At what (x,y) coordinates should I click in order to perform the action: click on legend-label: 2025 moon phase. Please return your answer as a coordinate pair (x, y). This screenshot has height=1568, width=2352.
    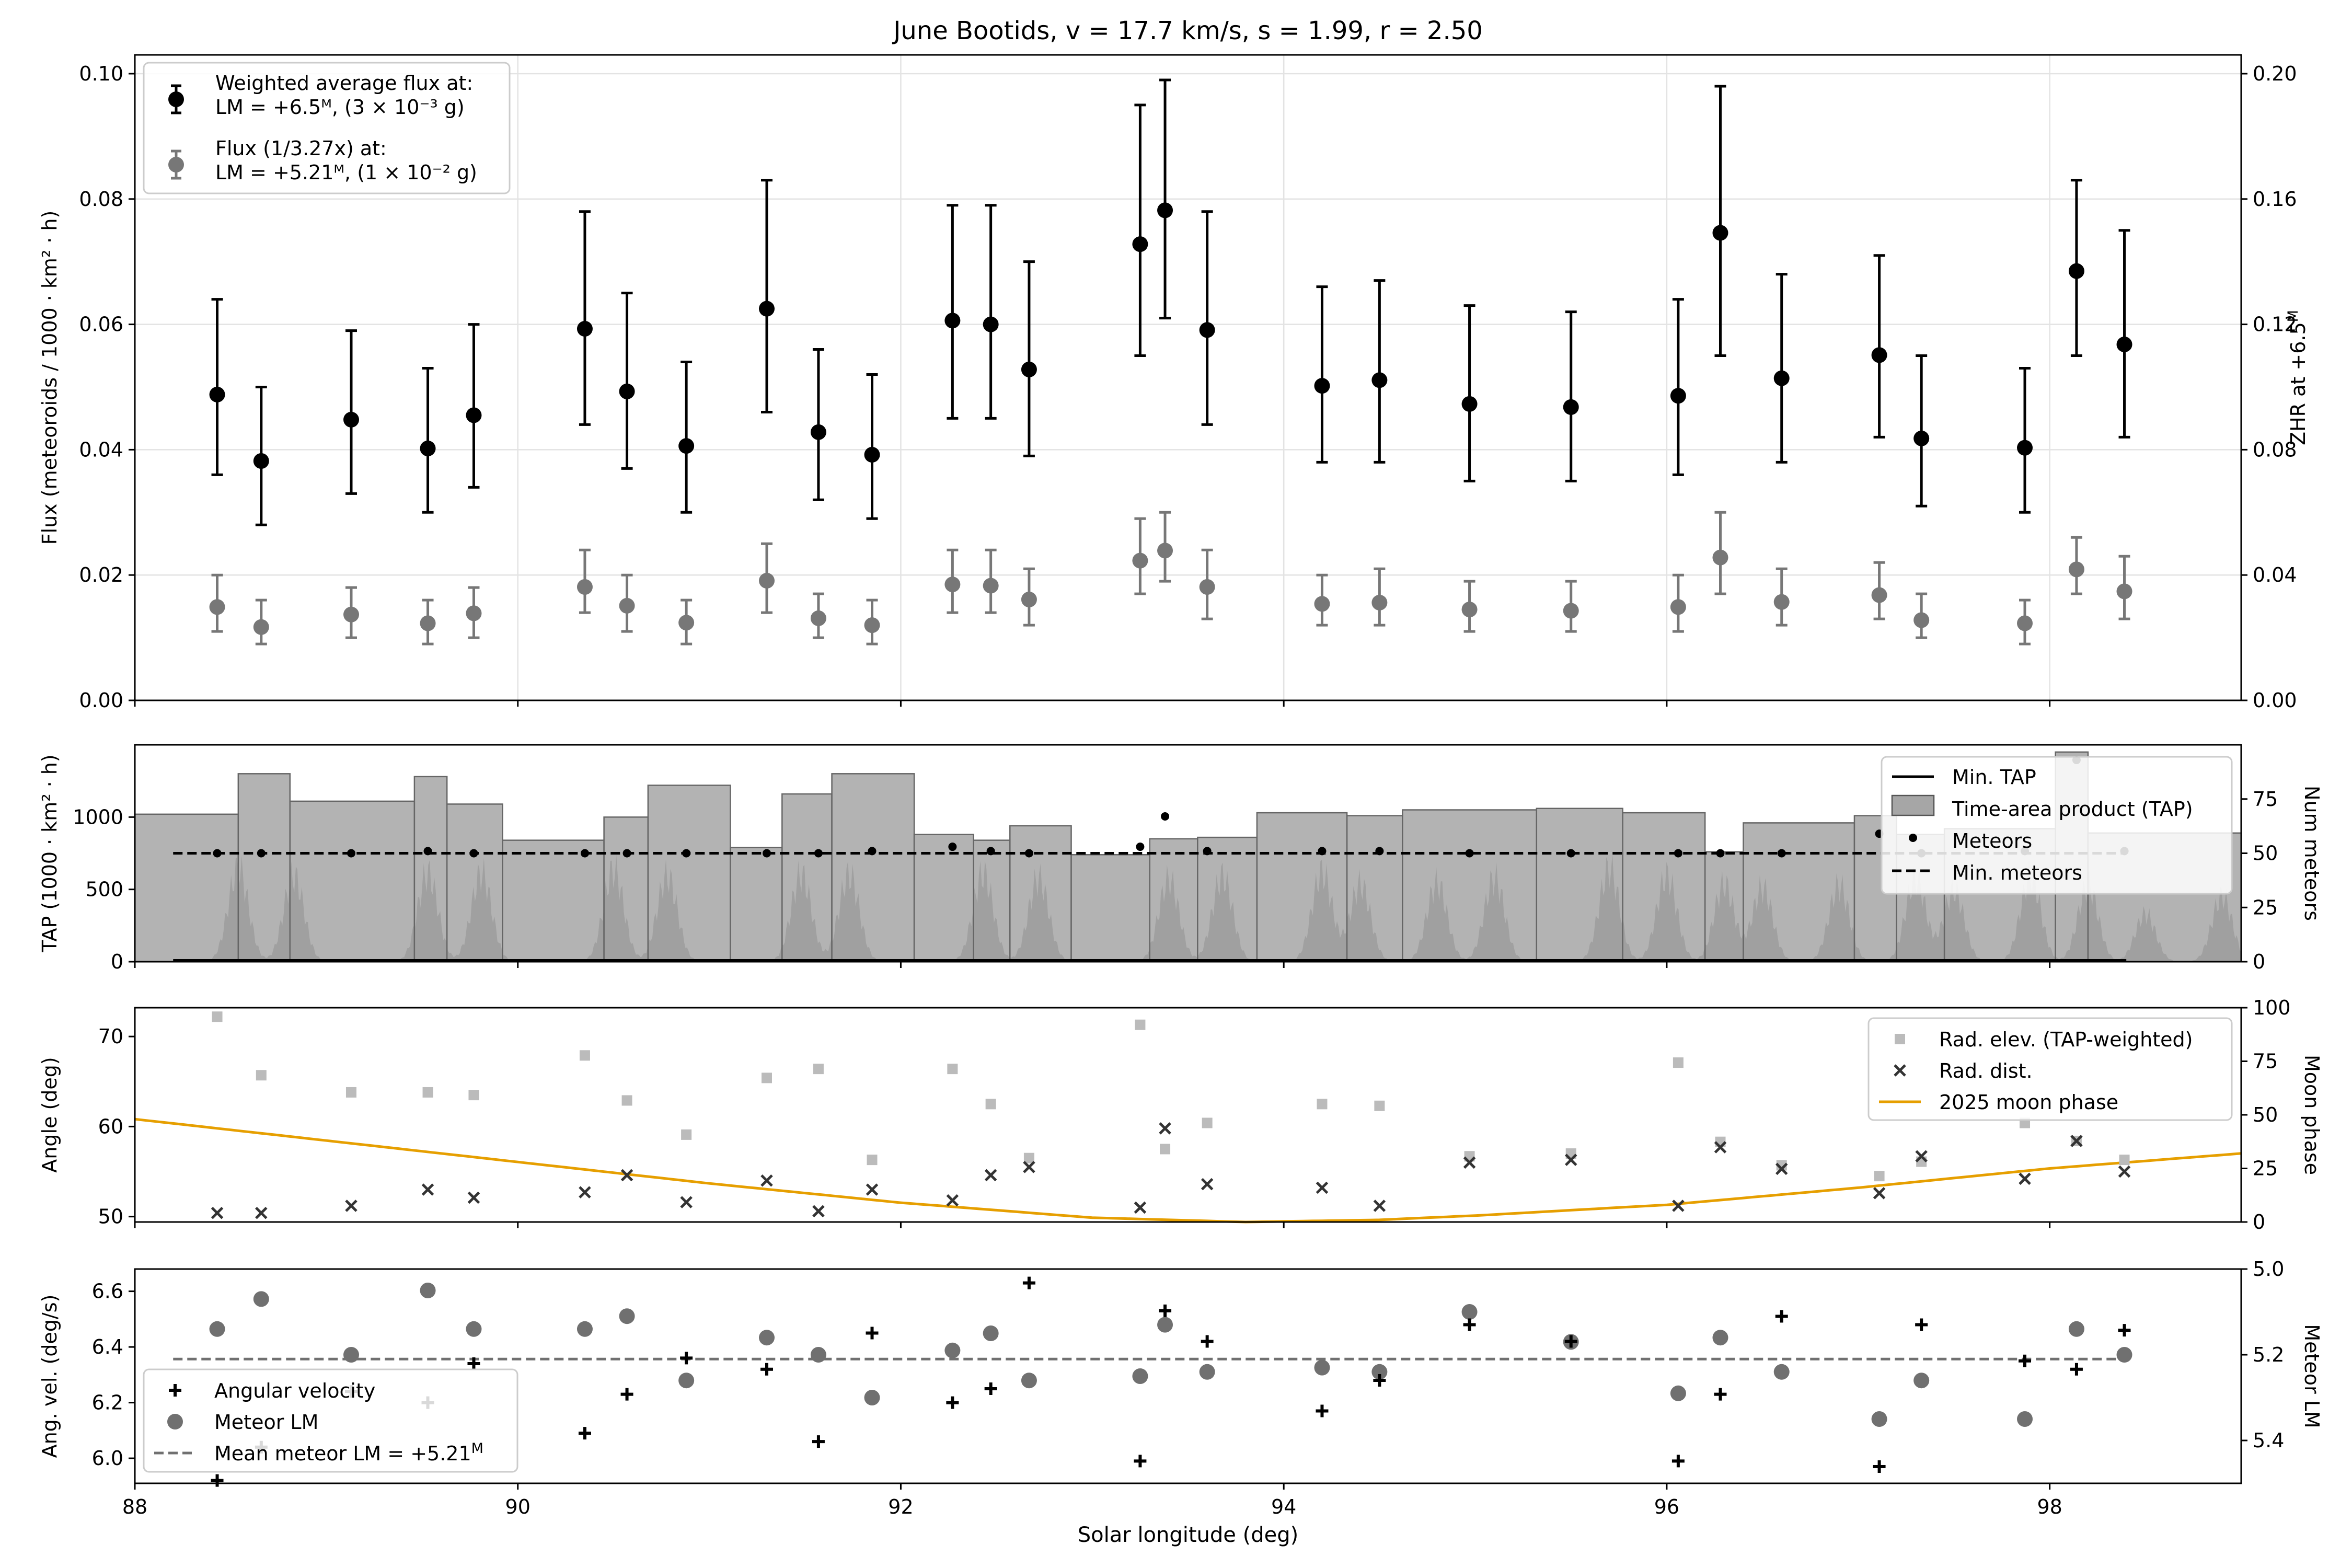
    Looking at the image, I should click on (2028, 1102).